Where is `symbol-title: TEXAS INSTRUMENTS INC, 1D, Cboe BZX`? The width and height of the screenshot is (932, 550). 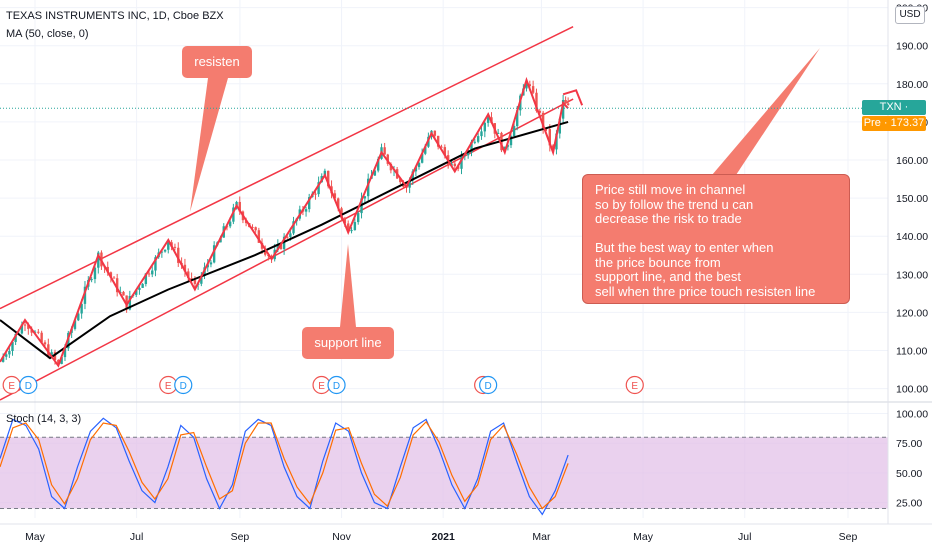
symbol-title: TEXAS INSTRUMENTS INC, 1D, Cboe BZX is located at coordinates (115, 16).